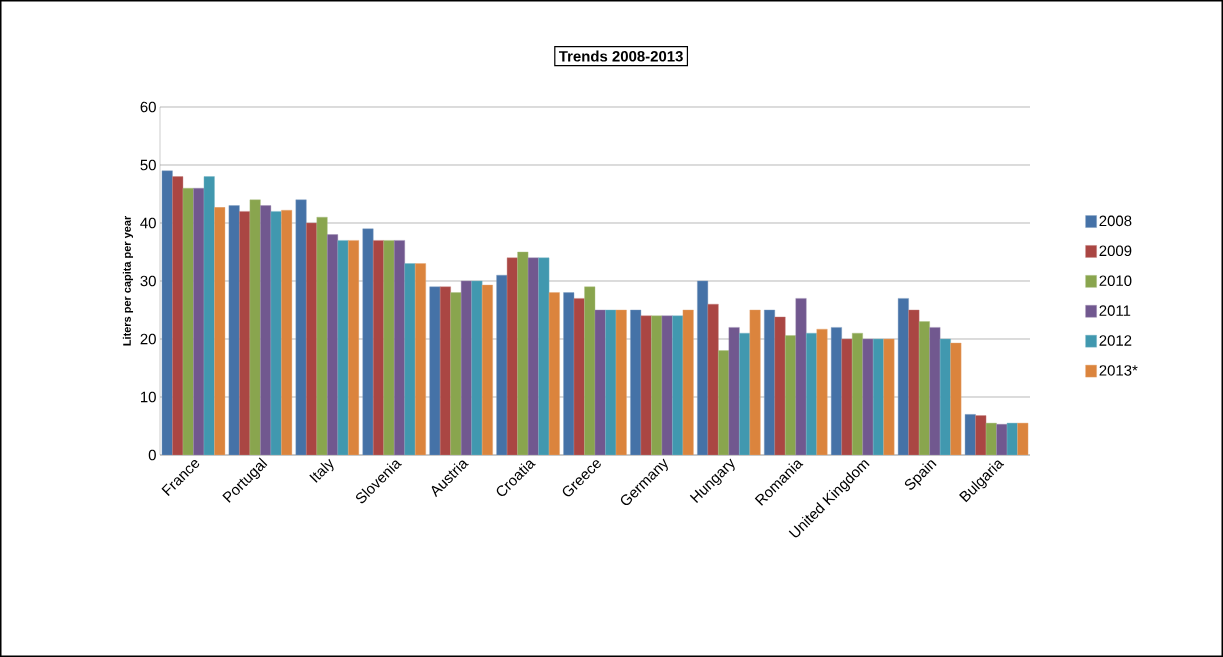 The height and width of the screenshot is (657, 1223). What do you see at coordinates (148, 339) in the screenshot?
I see `y-tick-label: 20` at bounding box center [148, 339].